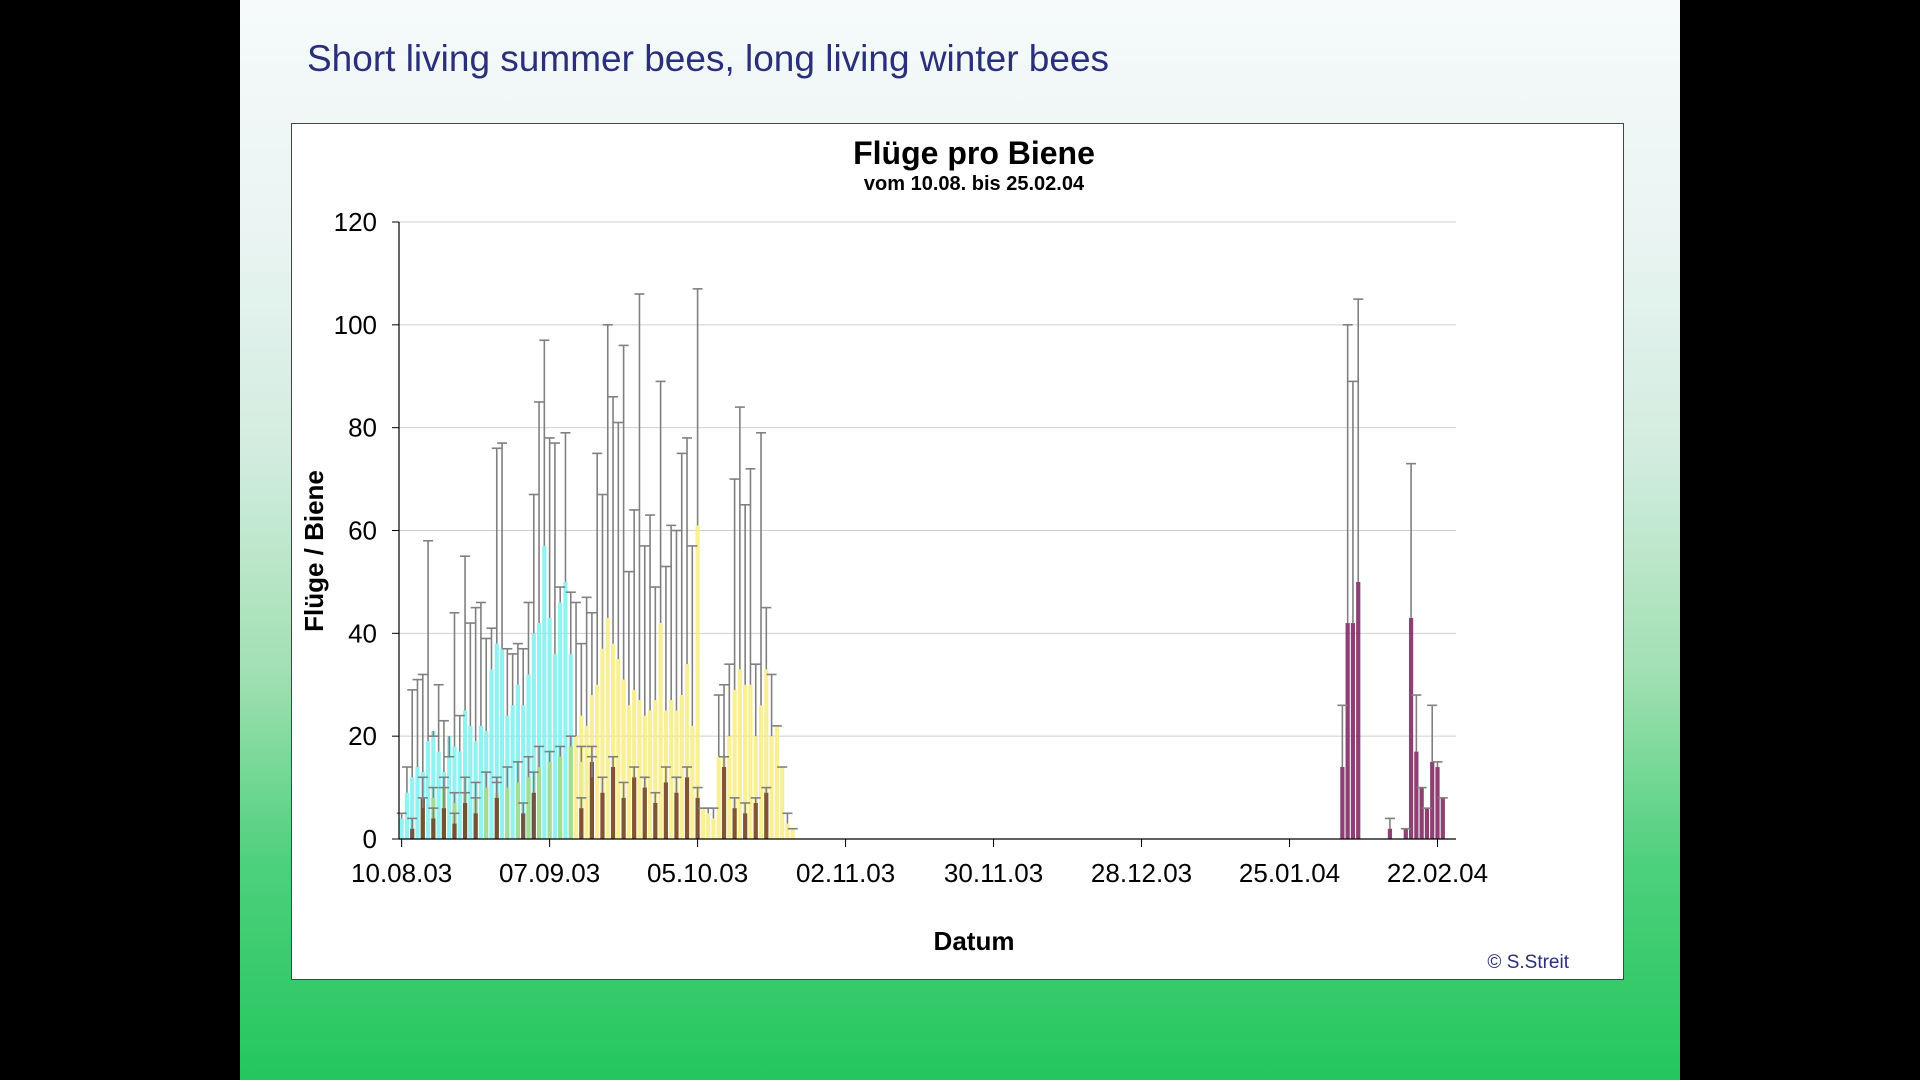  What do you see at coordinates (845, 873) in the screenshot?
I see `x-tick-label: 02.11.03` at bounding box center [845, 873].